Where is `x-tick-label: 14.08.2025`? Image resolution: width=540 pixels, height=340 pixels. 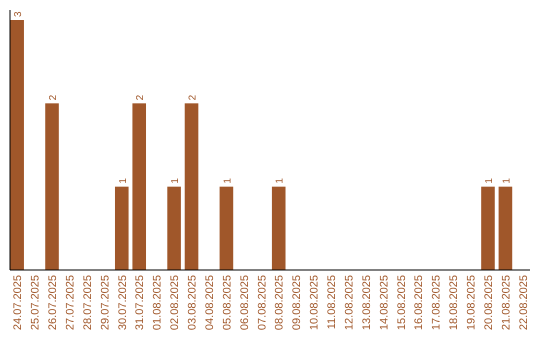
x-tick-label: 14.08.2025 is located at coordinates (384, 302).